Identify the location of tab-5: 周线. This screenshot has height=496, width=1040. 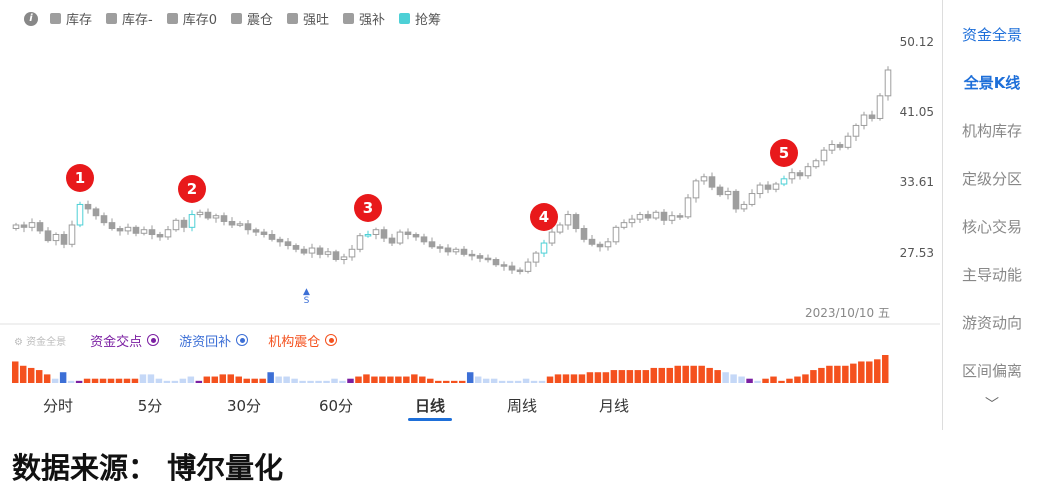
(522, 406).